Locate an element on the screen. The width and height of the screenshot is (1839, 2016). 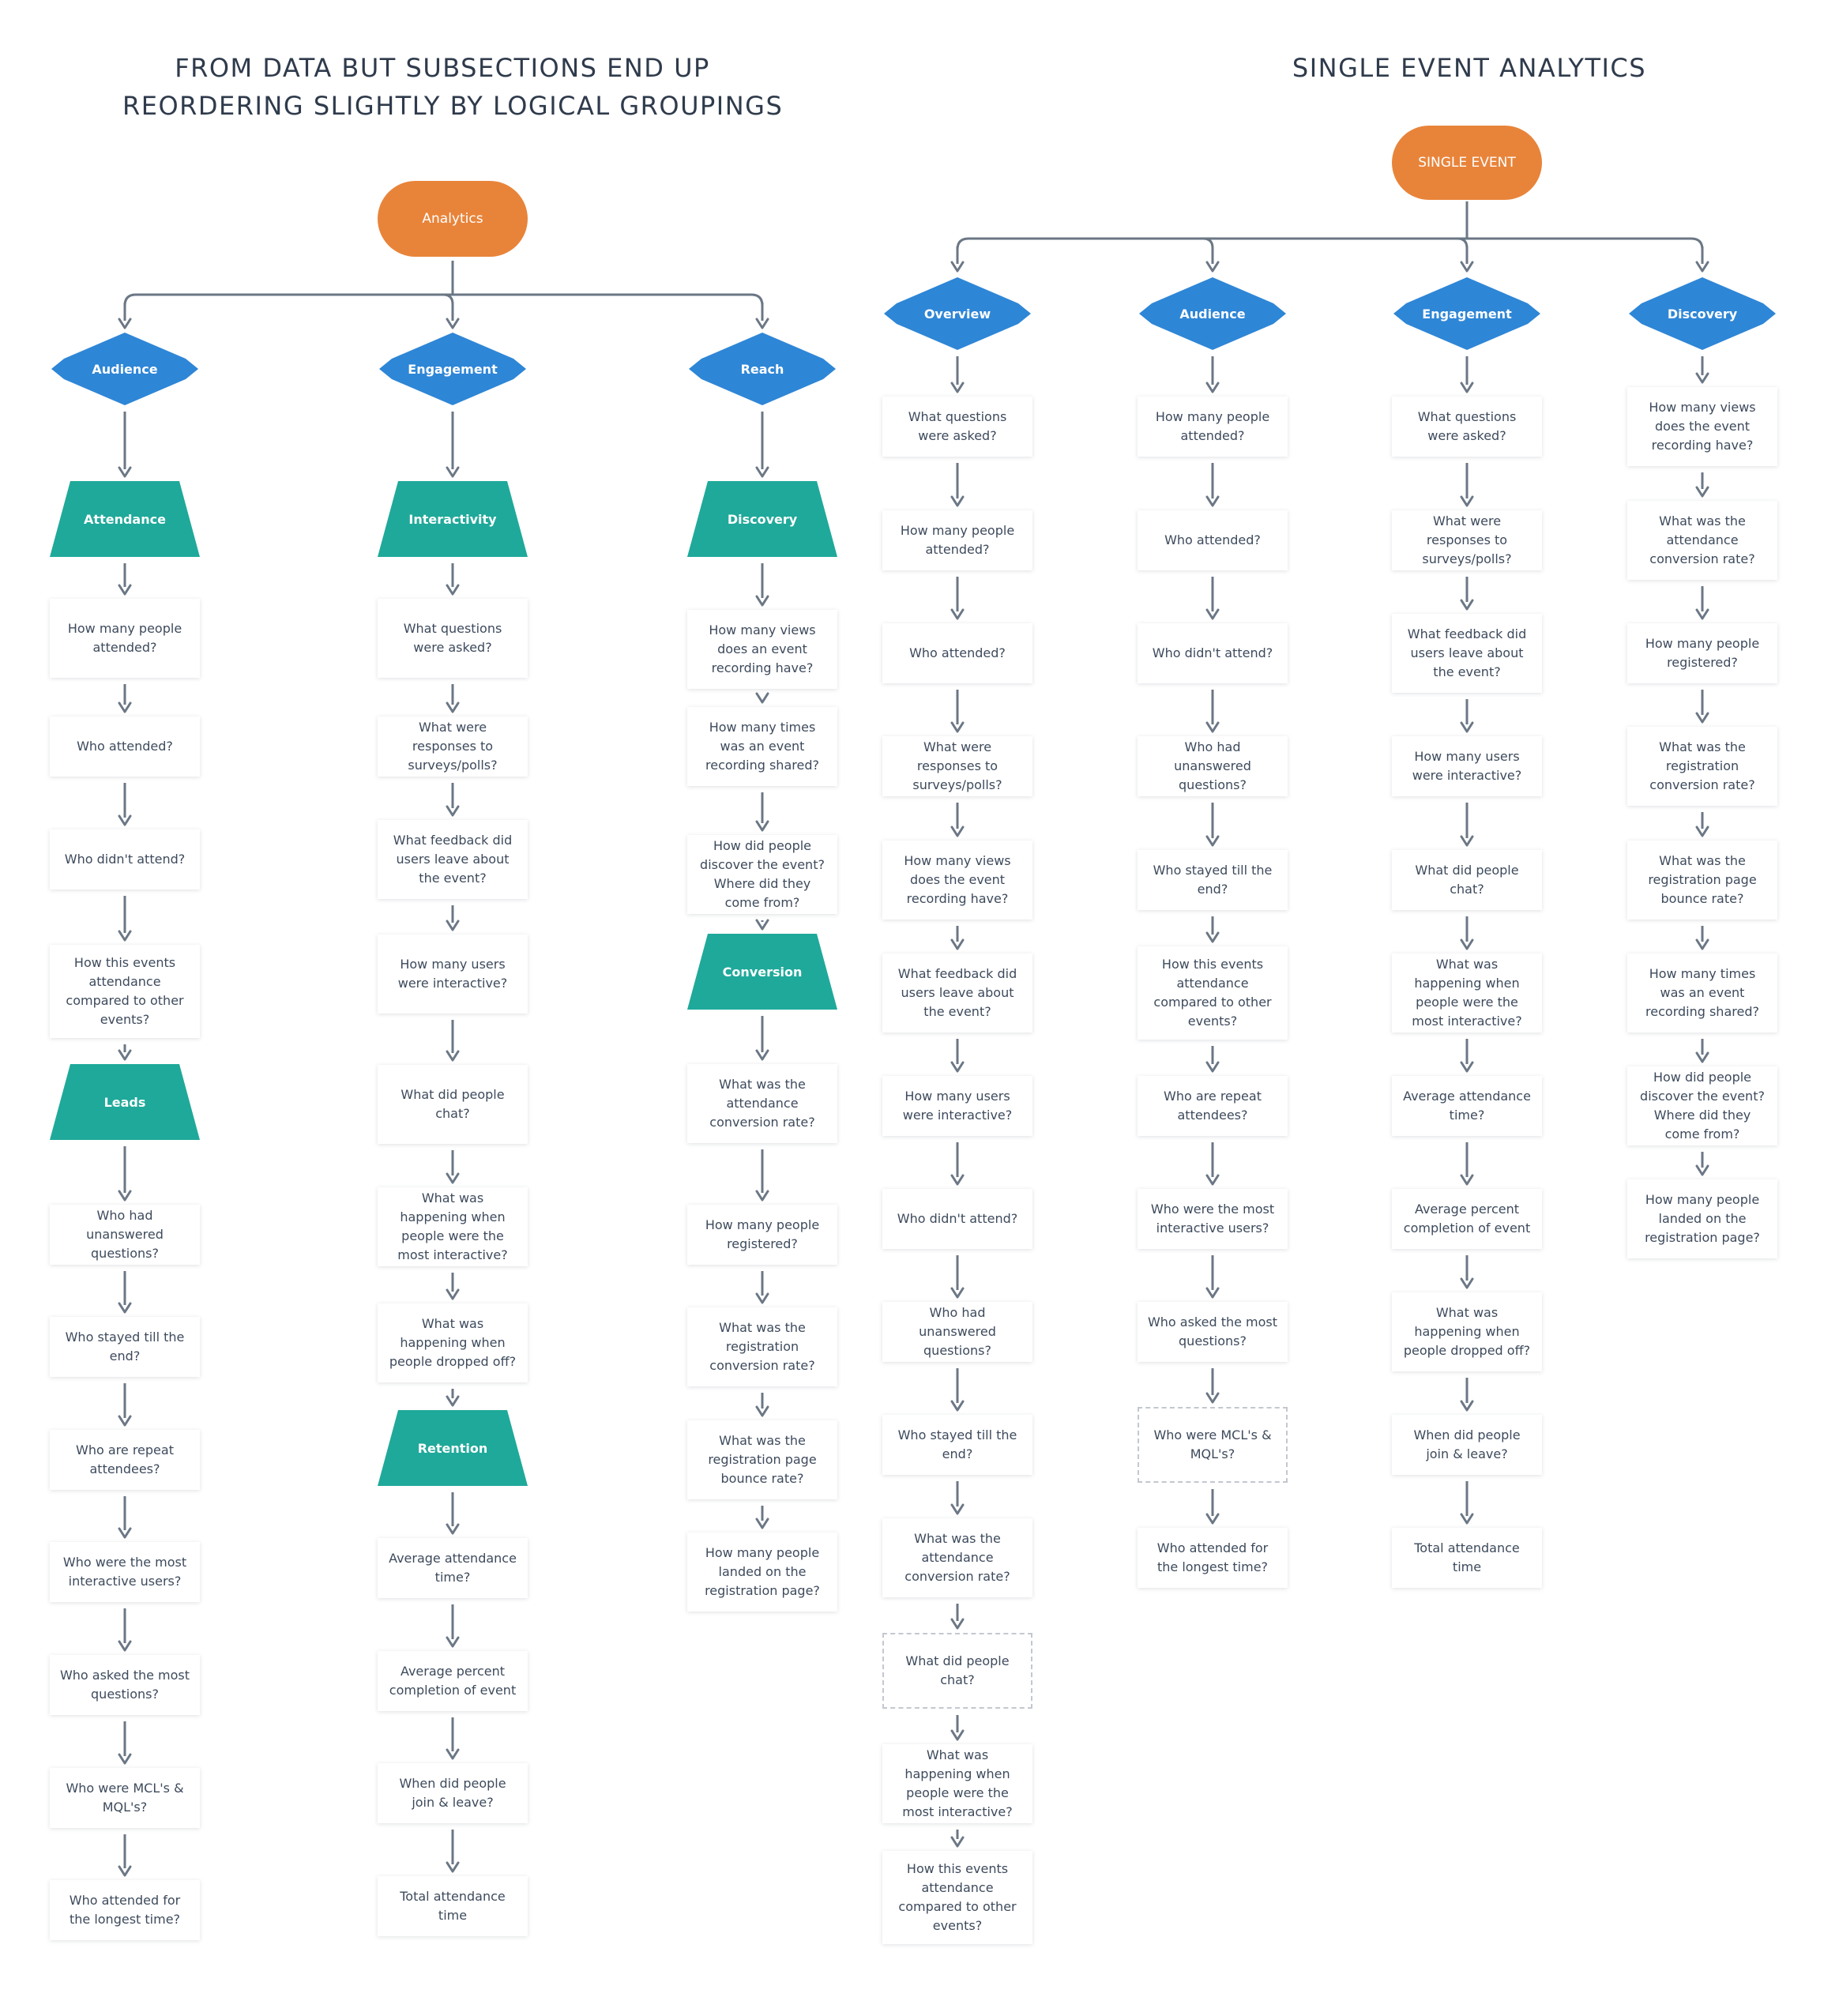
question-box: Total attendance time is located at coordinates (453, 1906).